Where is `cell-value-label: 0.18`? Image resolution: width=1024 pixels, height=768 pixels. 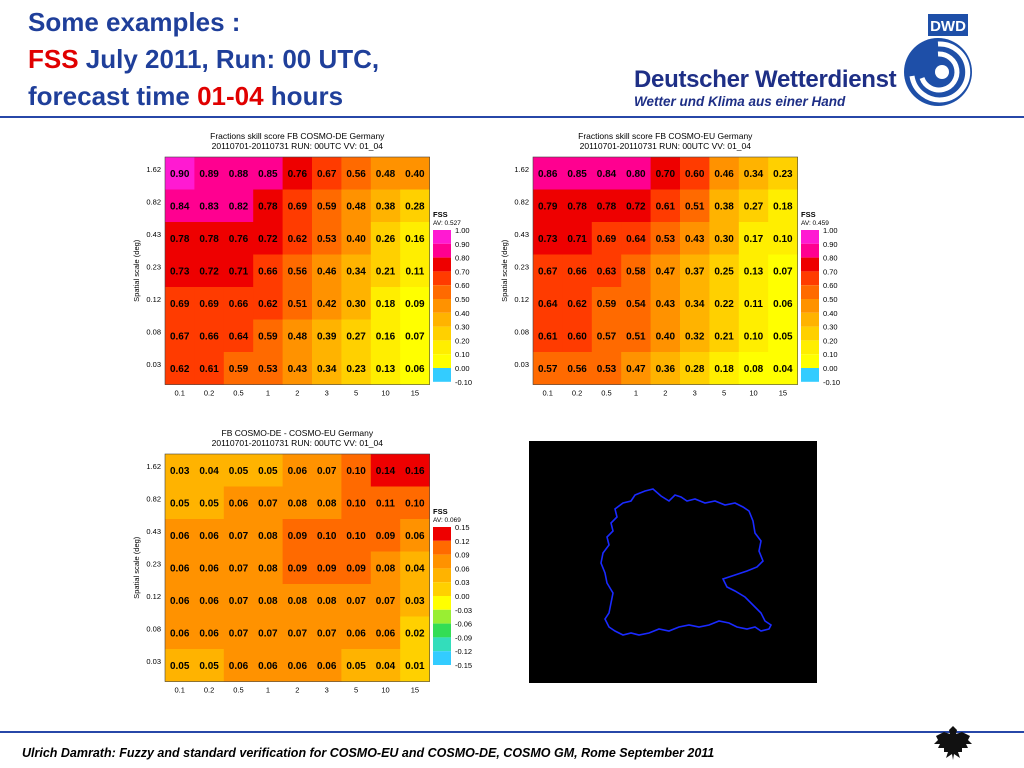 cell-value-label: 0.18 is located at coordinates (783, 206).